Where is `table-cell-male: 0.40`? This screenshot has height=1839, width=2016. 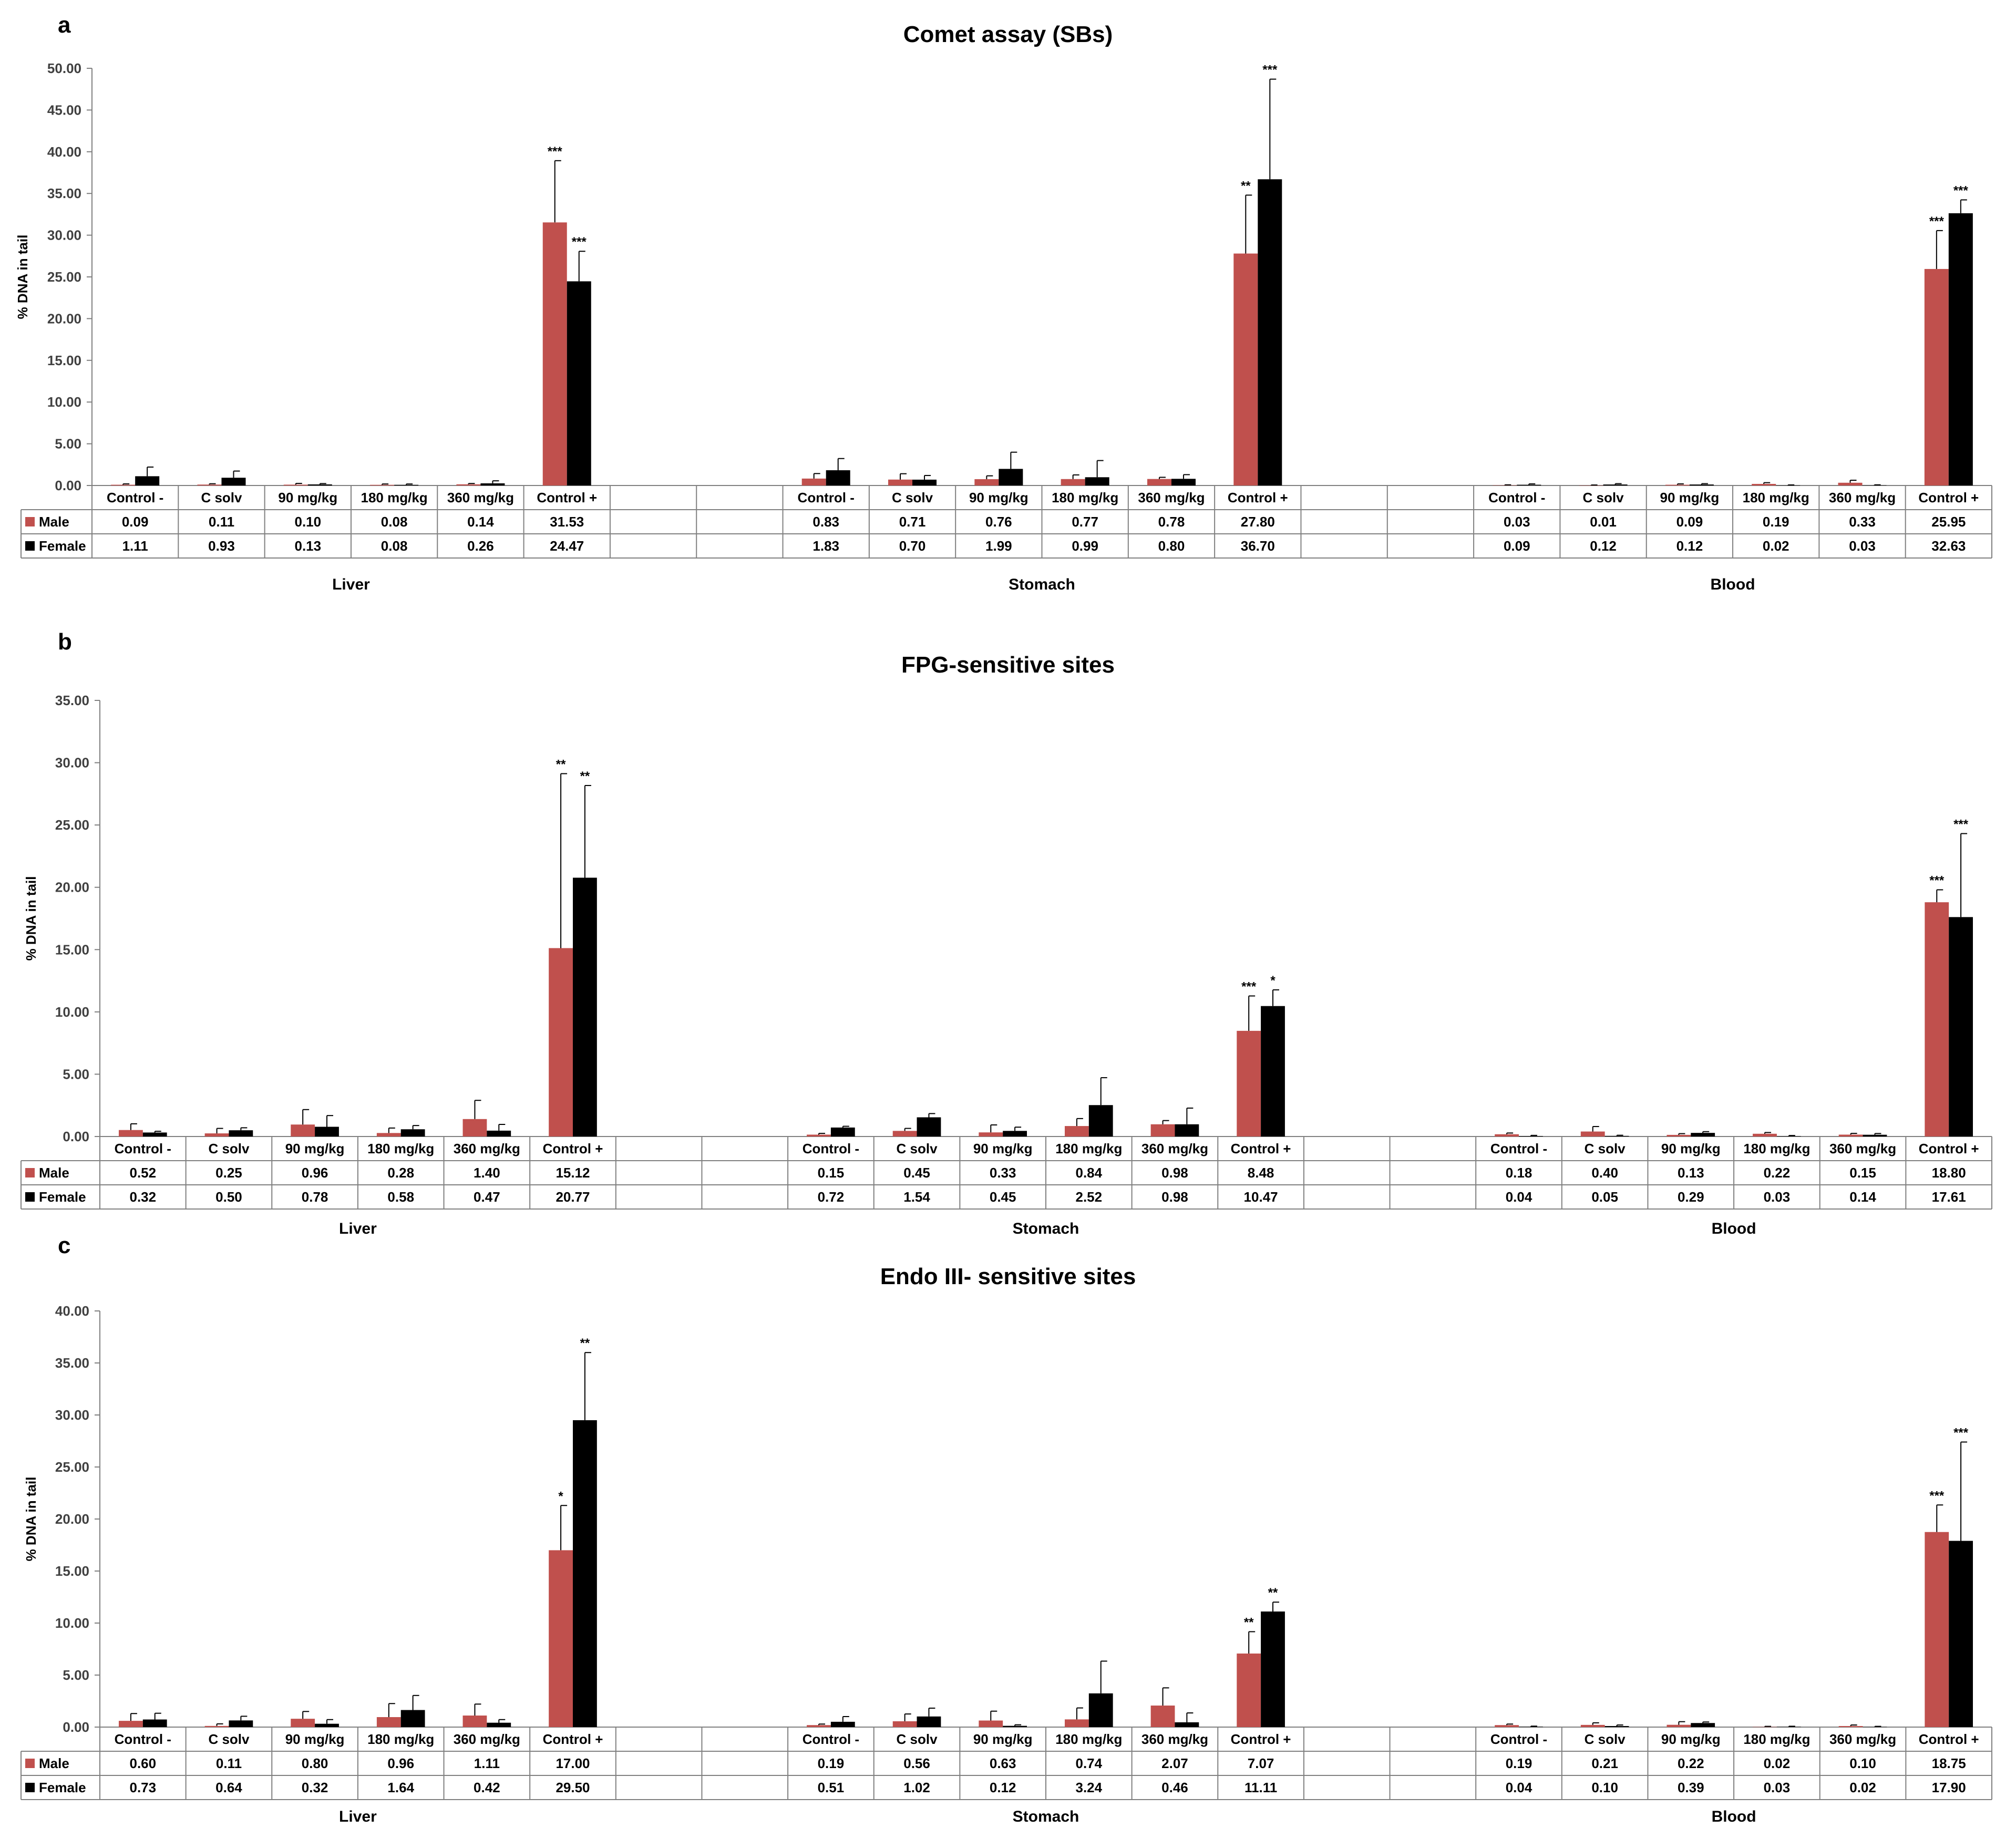
table-cell-male: 0.40 is located at coordinates (1604, 1173).